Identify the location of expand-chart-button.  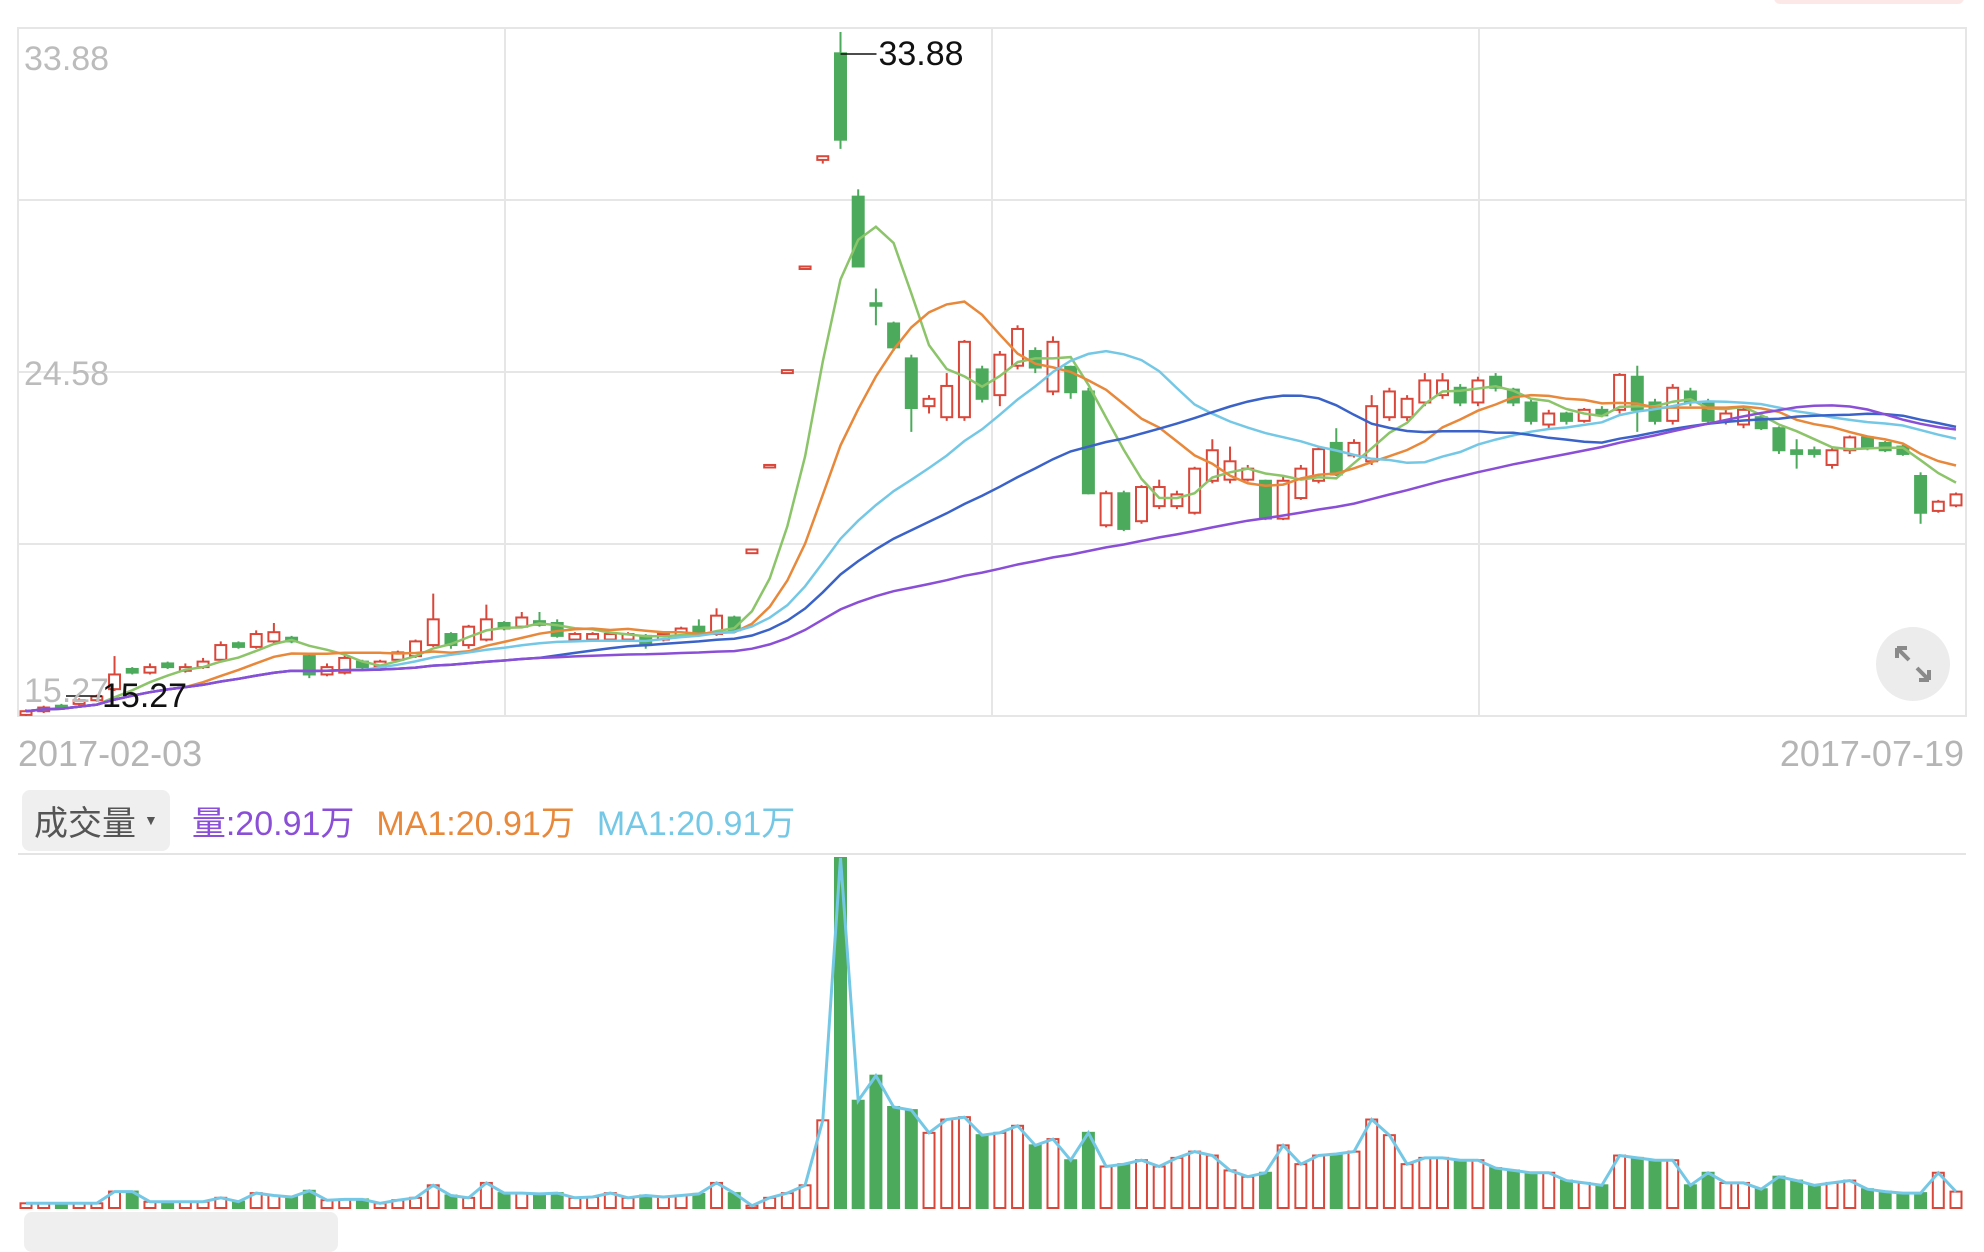
(1913, 664).